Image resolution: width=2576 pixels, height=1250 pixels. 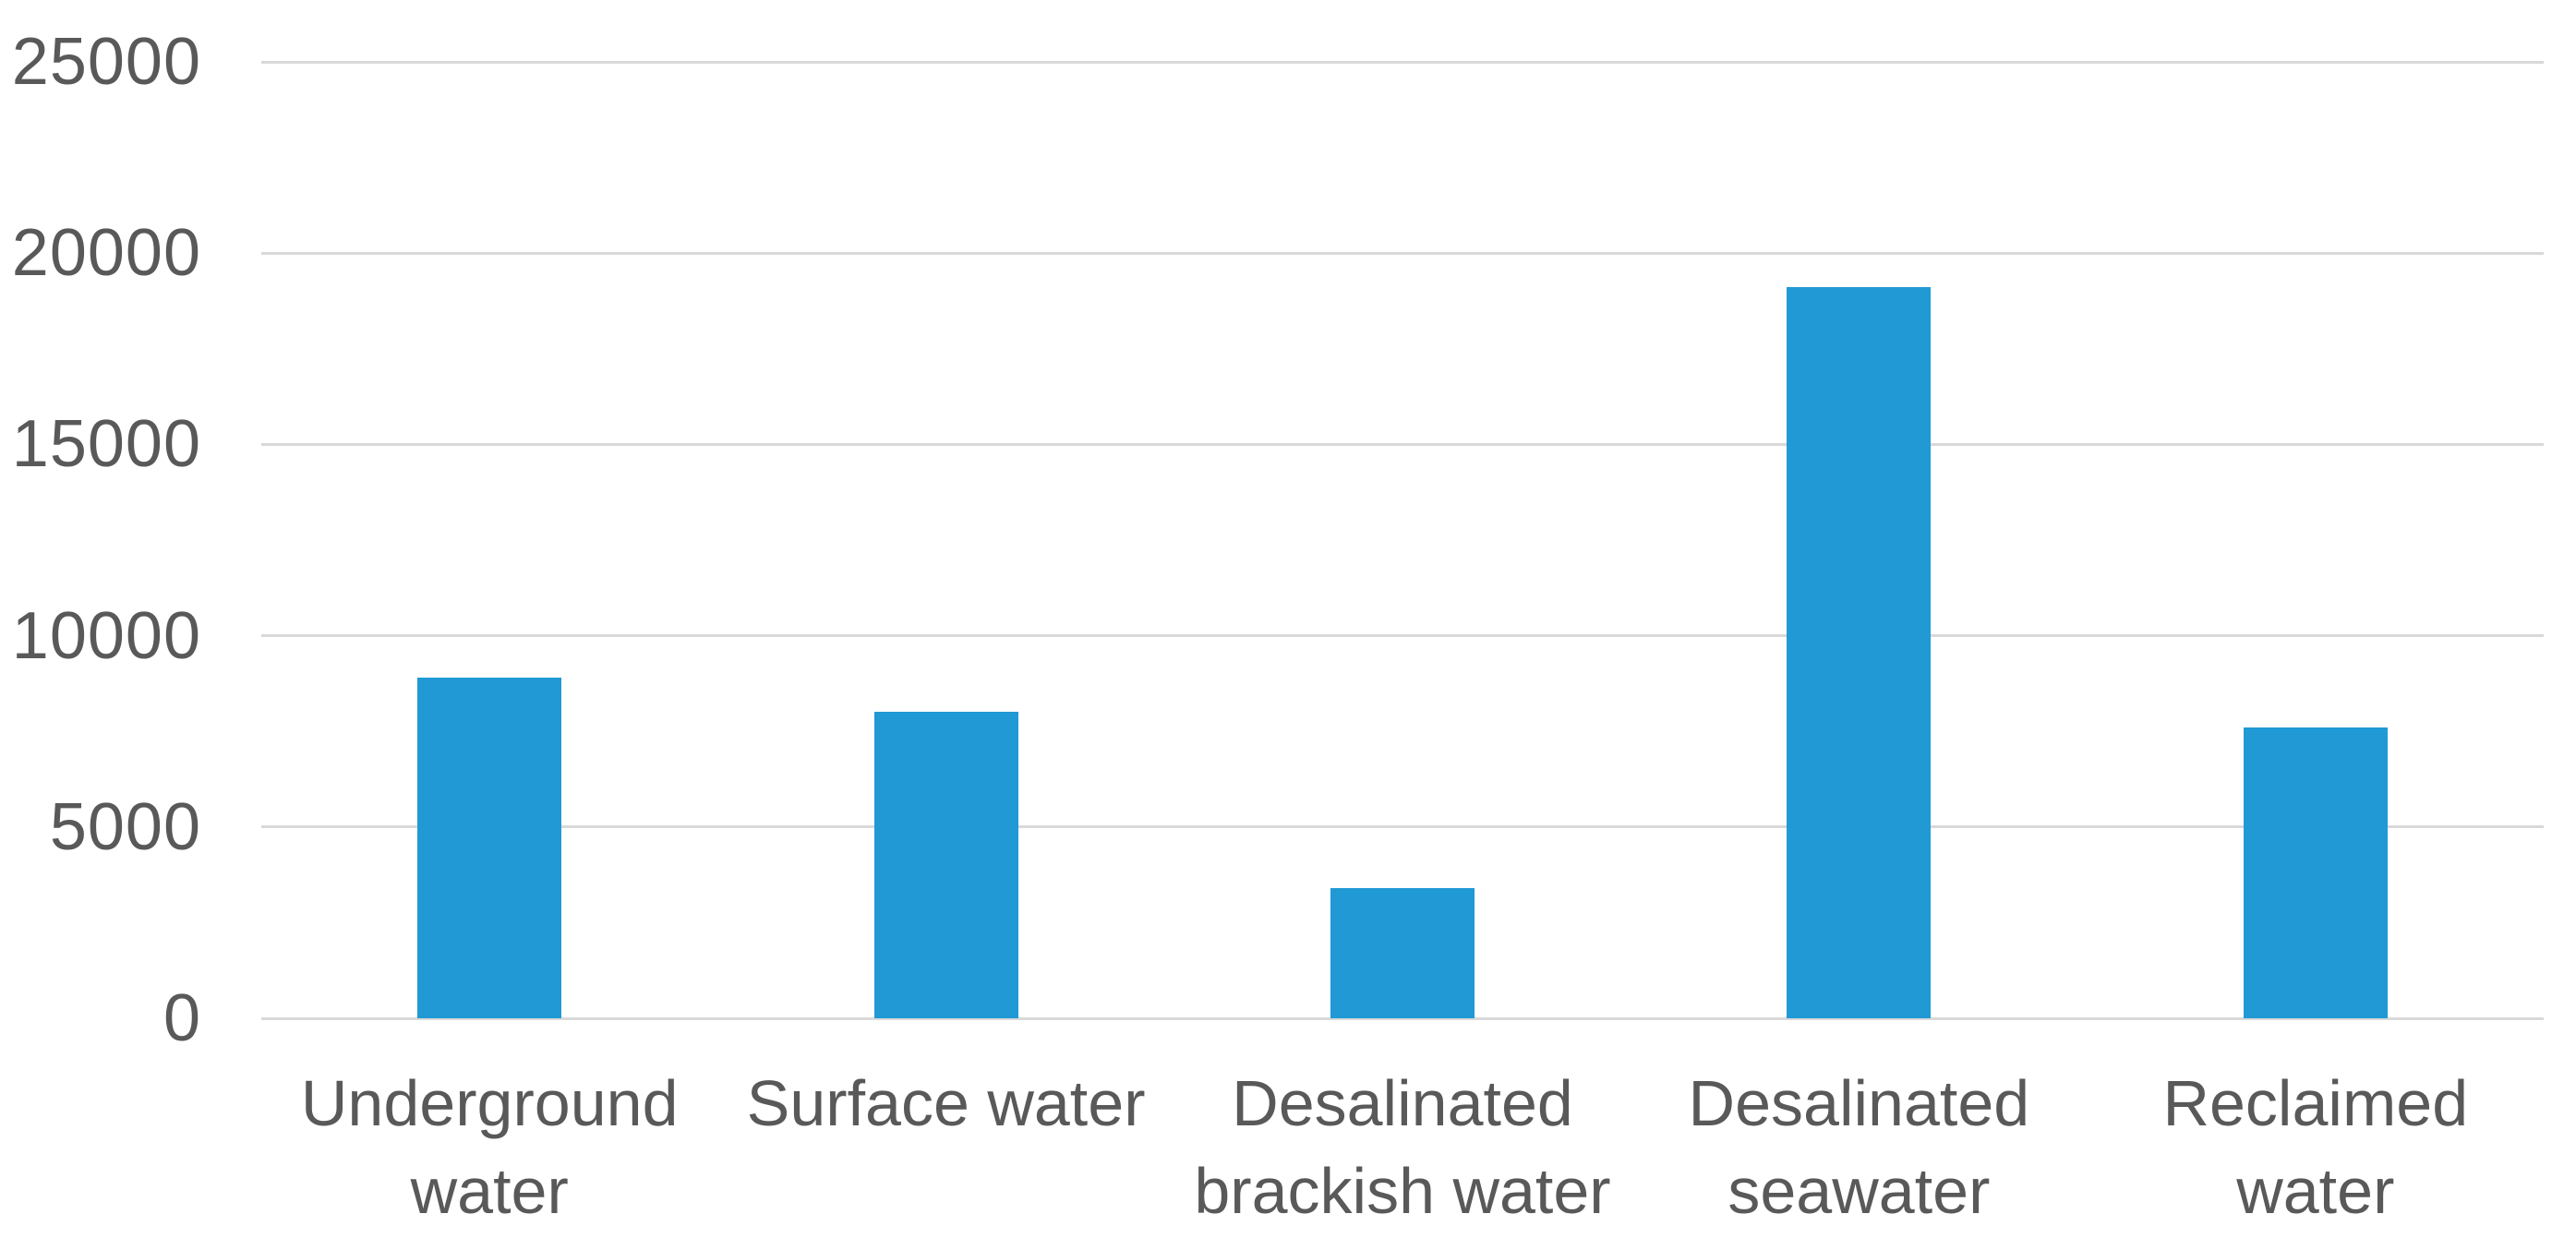 What do you see at coordinates (1859, 1191) in the screenshot?
I see `x-category-label-line: seawater` at bounding box center [1859, 1191].